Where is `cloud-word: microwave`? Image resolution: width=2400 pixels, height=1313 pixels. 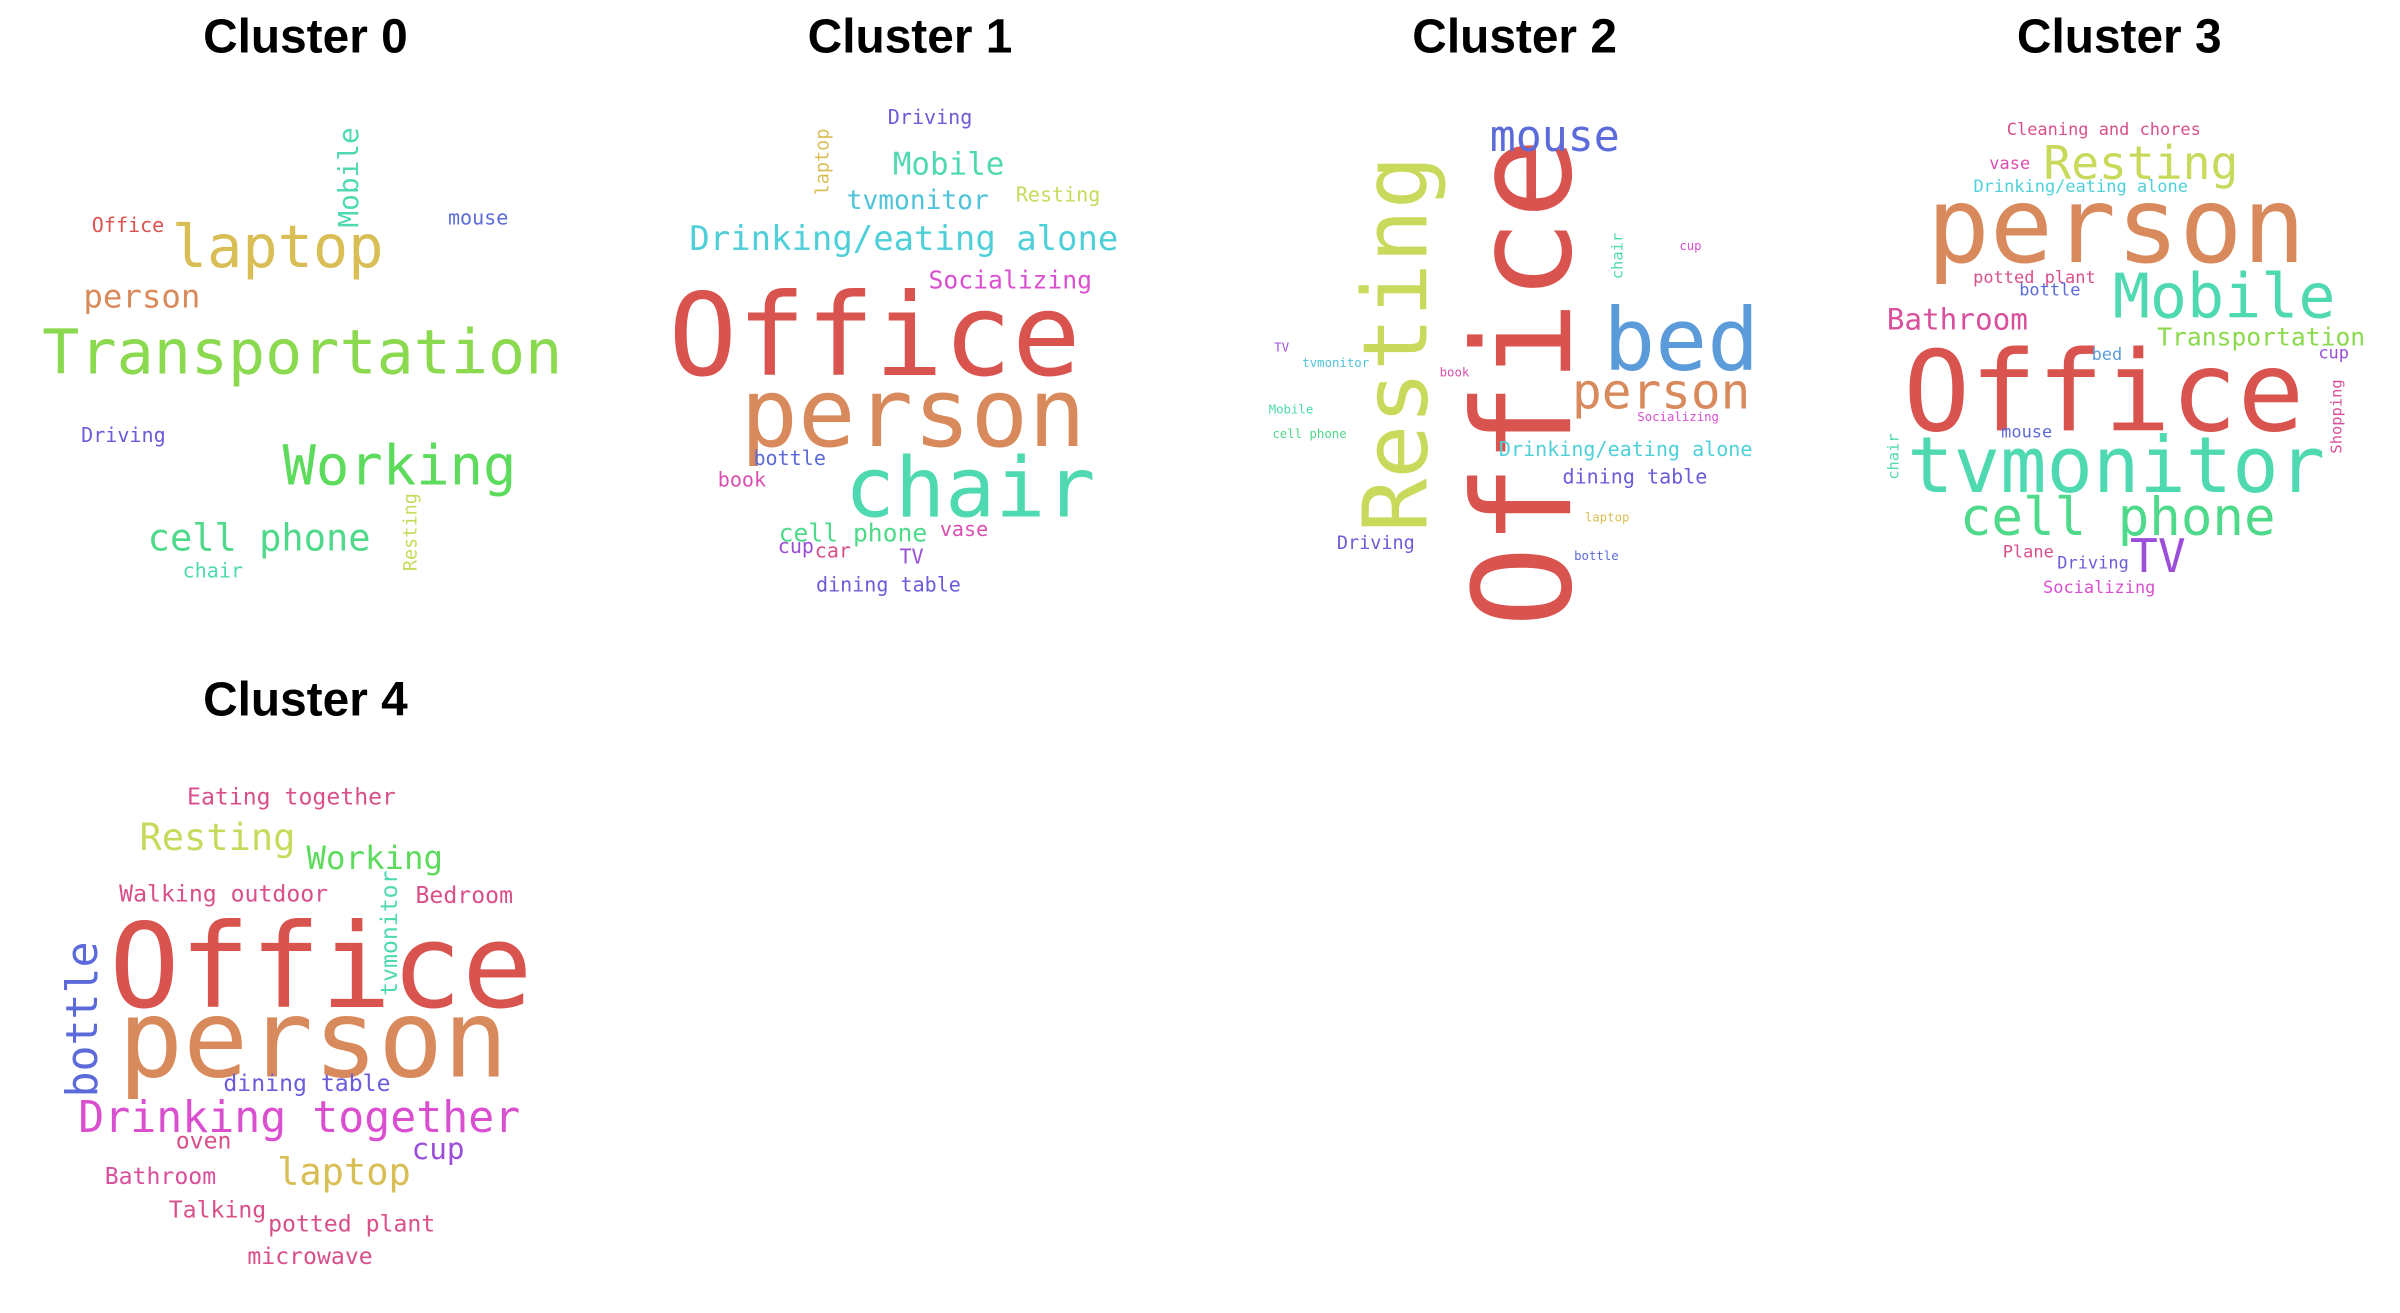
cloud-word: microwave is located at coordinates (310, 1256).